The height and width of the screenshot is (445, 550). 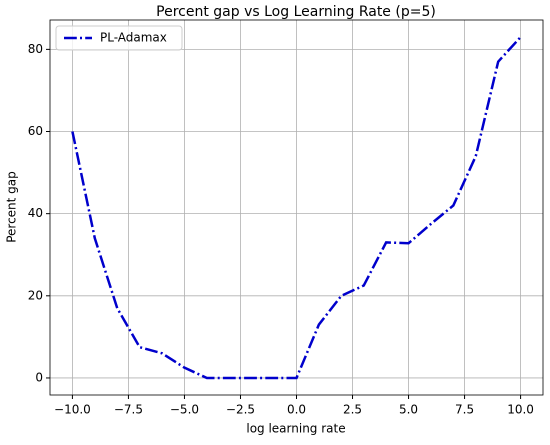 What do you see at coordinates (296, 410) in the screenshot?
I see `x-tick-label: 0.0` at bounding box center [296, 410].